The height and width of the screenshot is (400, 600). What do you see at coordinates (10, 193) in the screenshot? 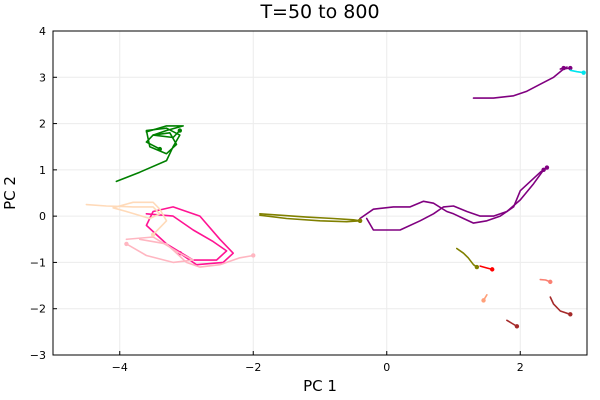
I see `y-axis-label: PC 2` at bounding box center [10, 193].